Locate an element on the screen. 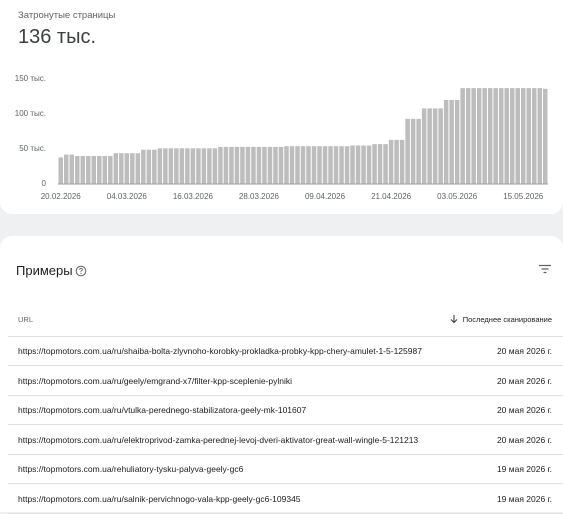 This screenshot has height=514, width=563. x-tick-label: 21.04.2026 is located at coordinates (391, 196).